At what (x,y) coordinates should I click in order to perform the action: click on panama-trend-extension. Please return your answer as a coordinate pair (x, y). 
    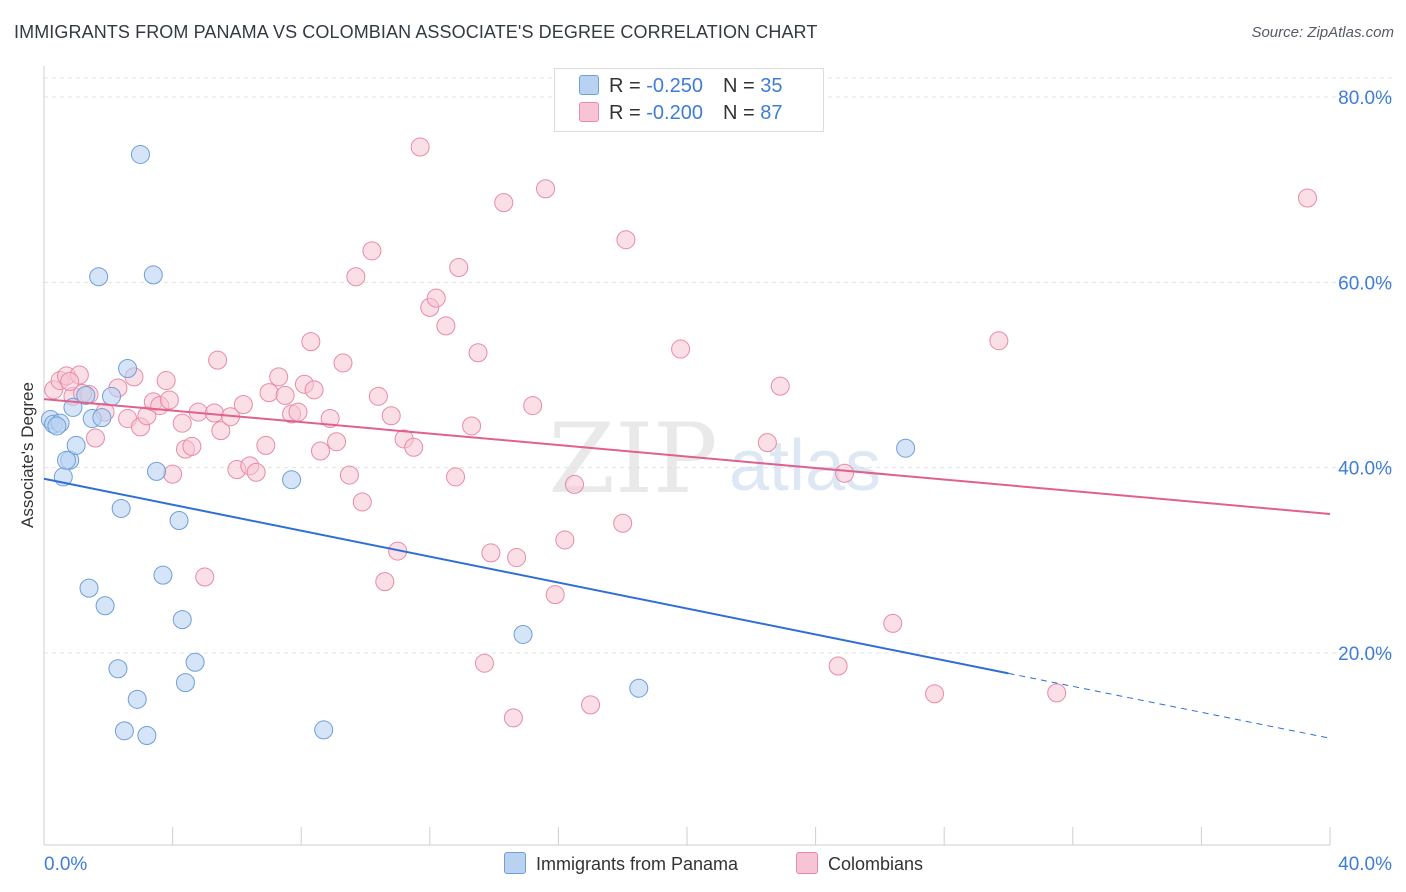
    Looking at the image, I should click on (1169, 705).